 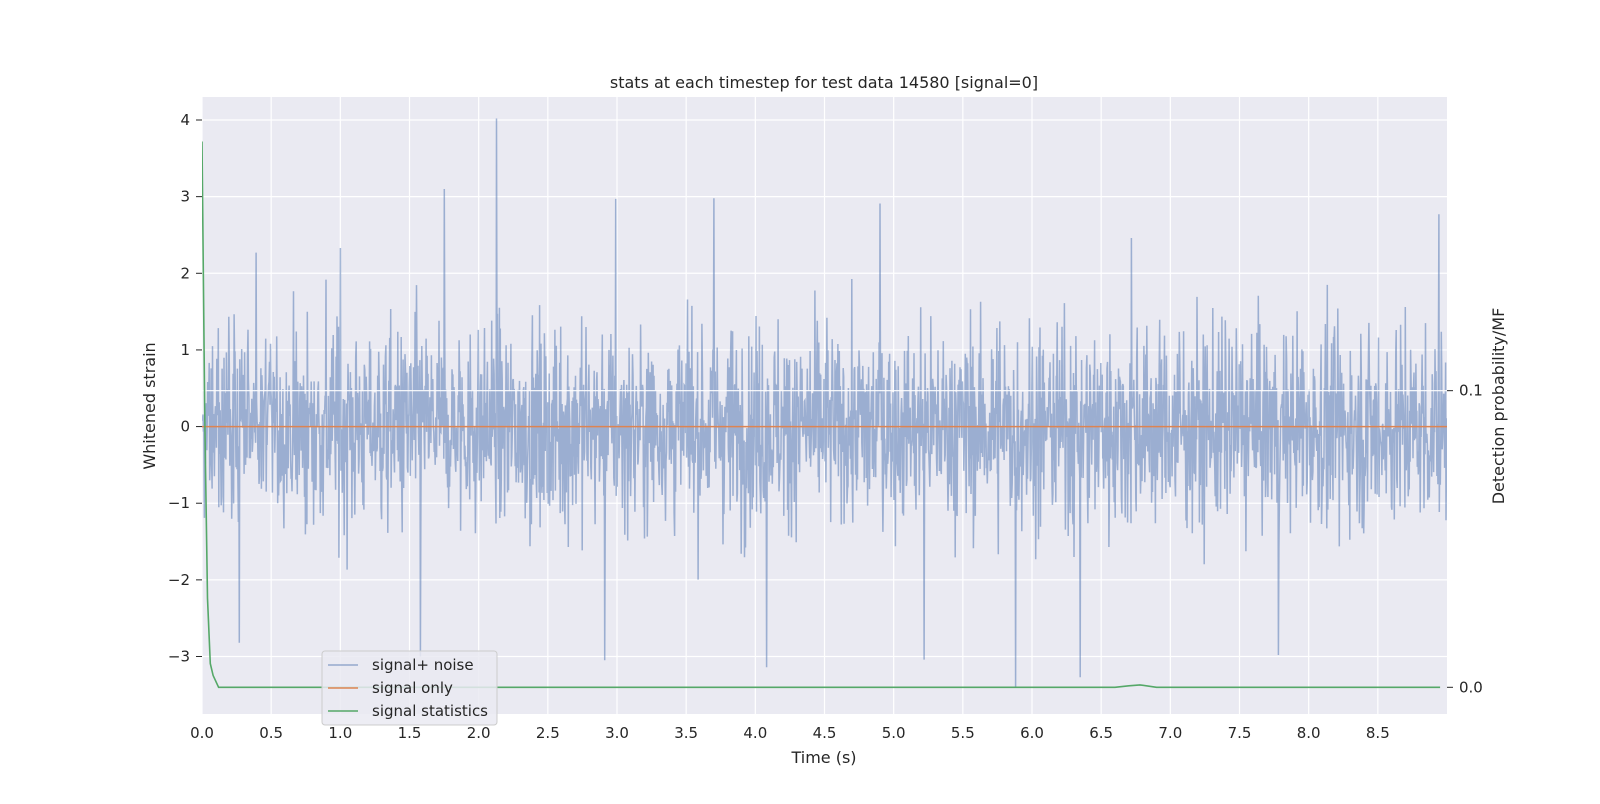 What do you see at coordinates (340, 733) in the screenshot?
I see `x-tick-label: 1.0` at bounding box center [340, 733].